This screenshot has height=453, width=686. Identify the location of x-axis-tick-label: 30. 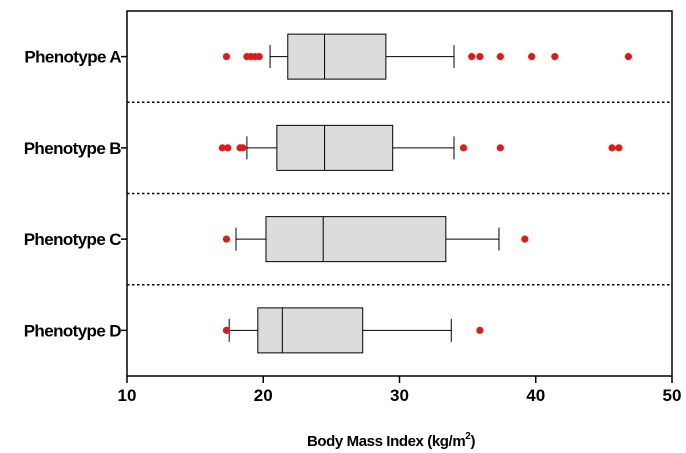
(399, 395).